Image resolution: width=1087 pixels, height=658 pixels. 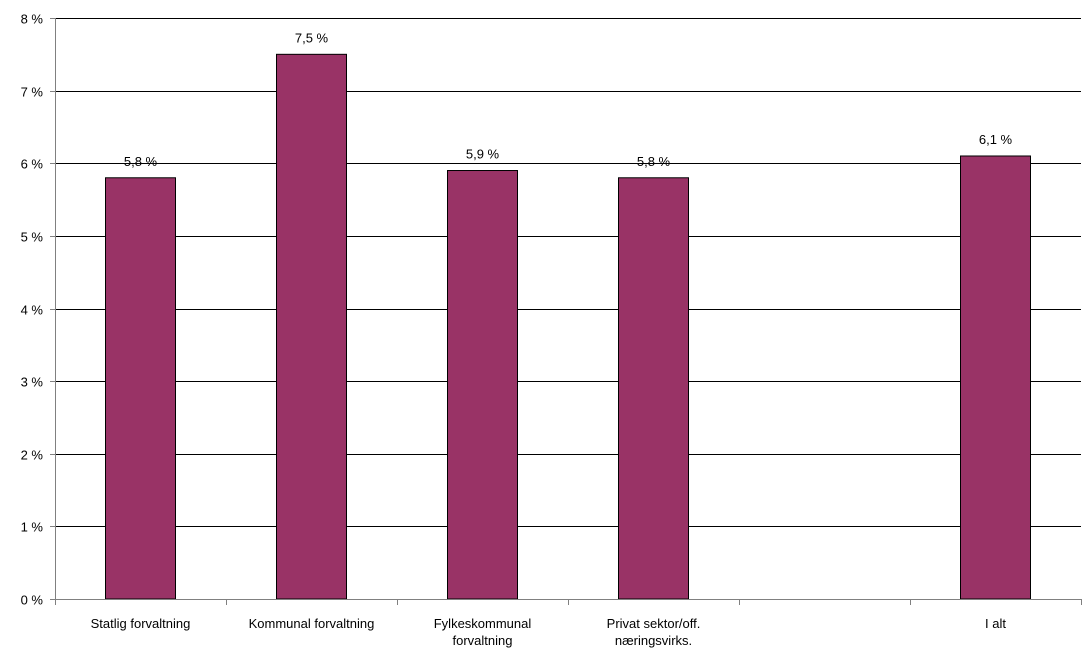 I want to click on y-tick-labels: 0 % 1 % 2 % 3 % 4 % 5 % 6 % 7 % 8 %, so click(x=32, y=310).